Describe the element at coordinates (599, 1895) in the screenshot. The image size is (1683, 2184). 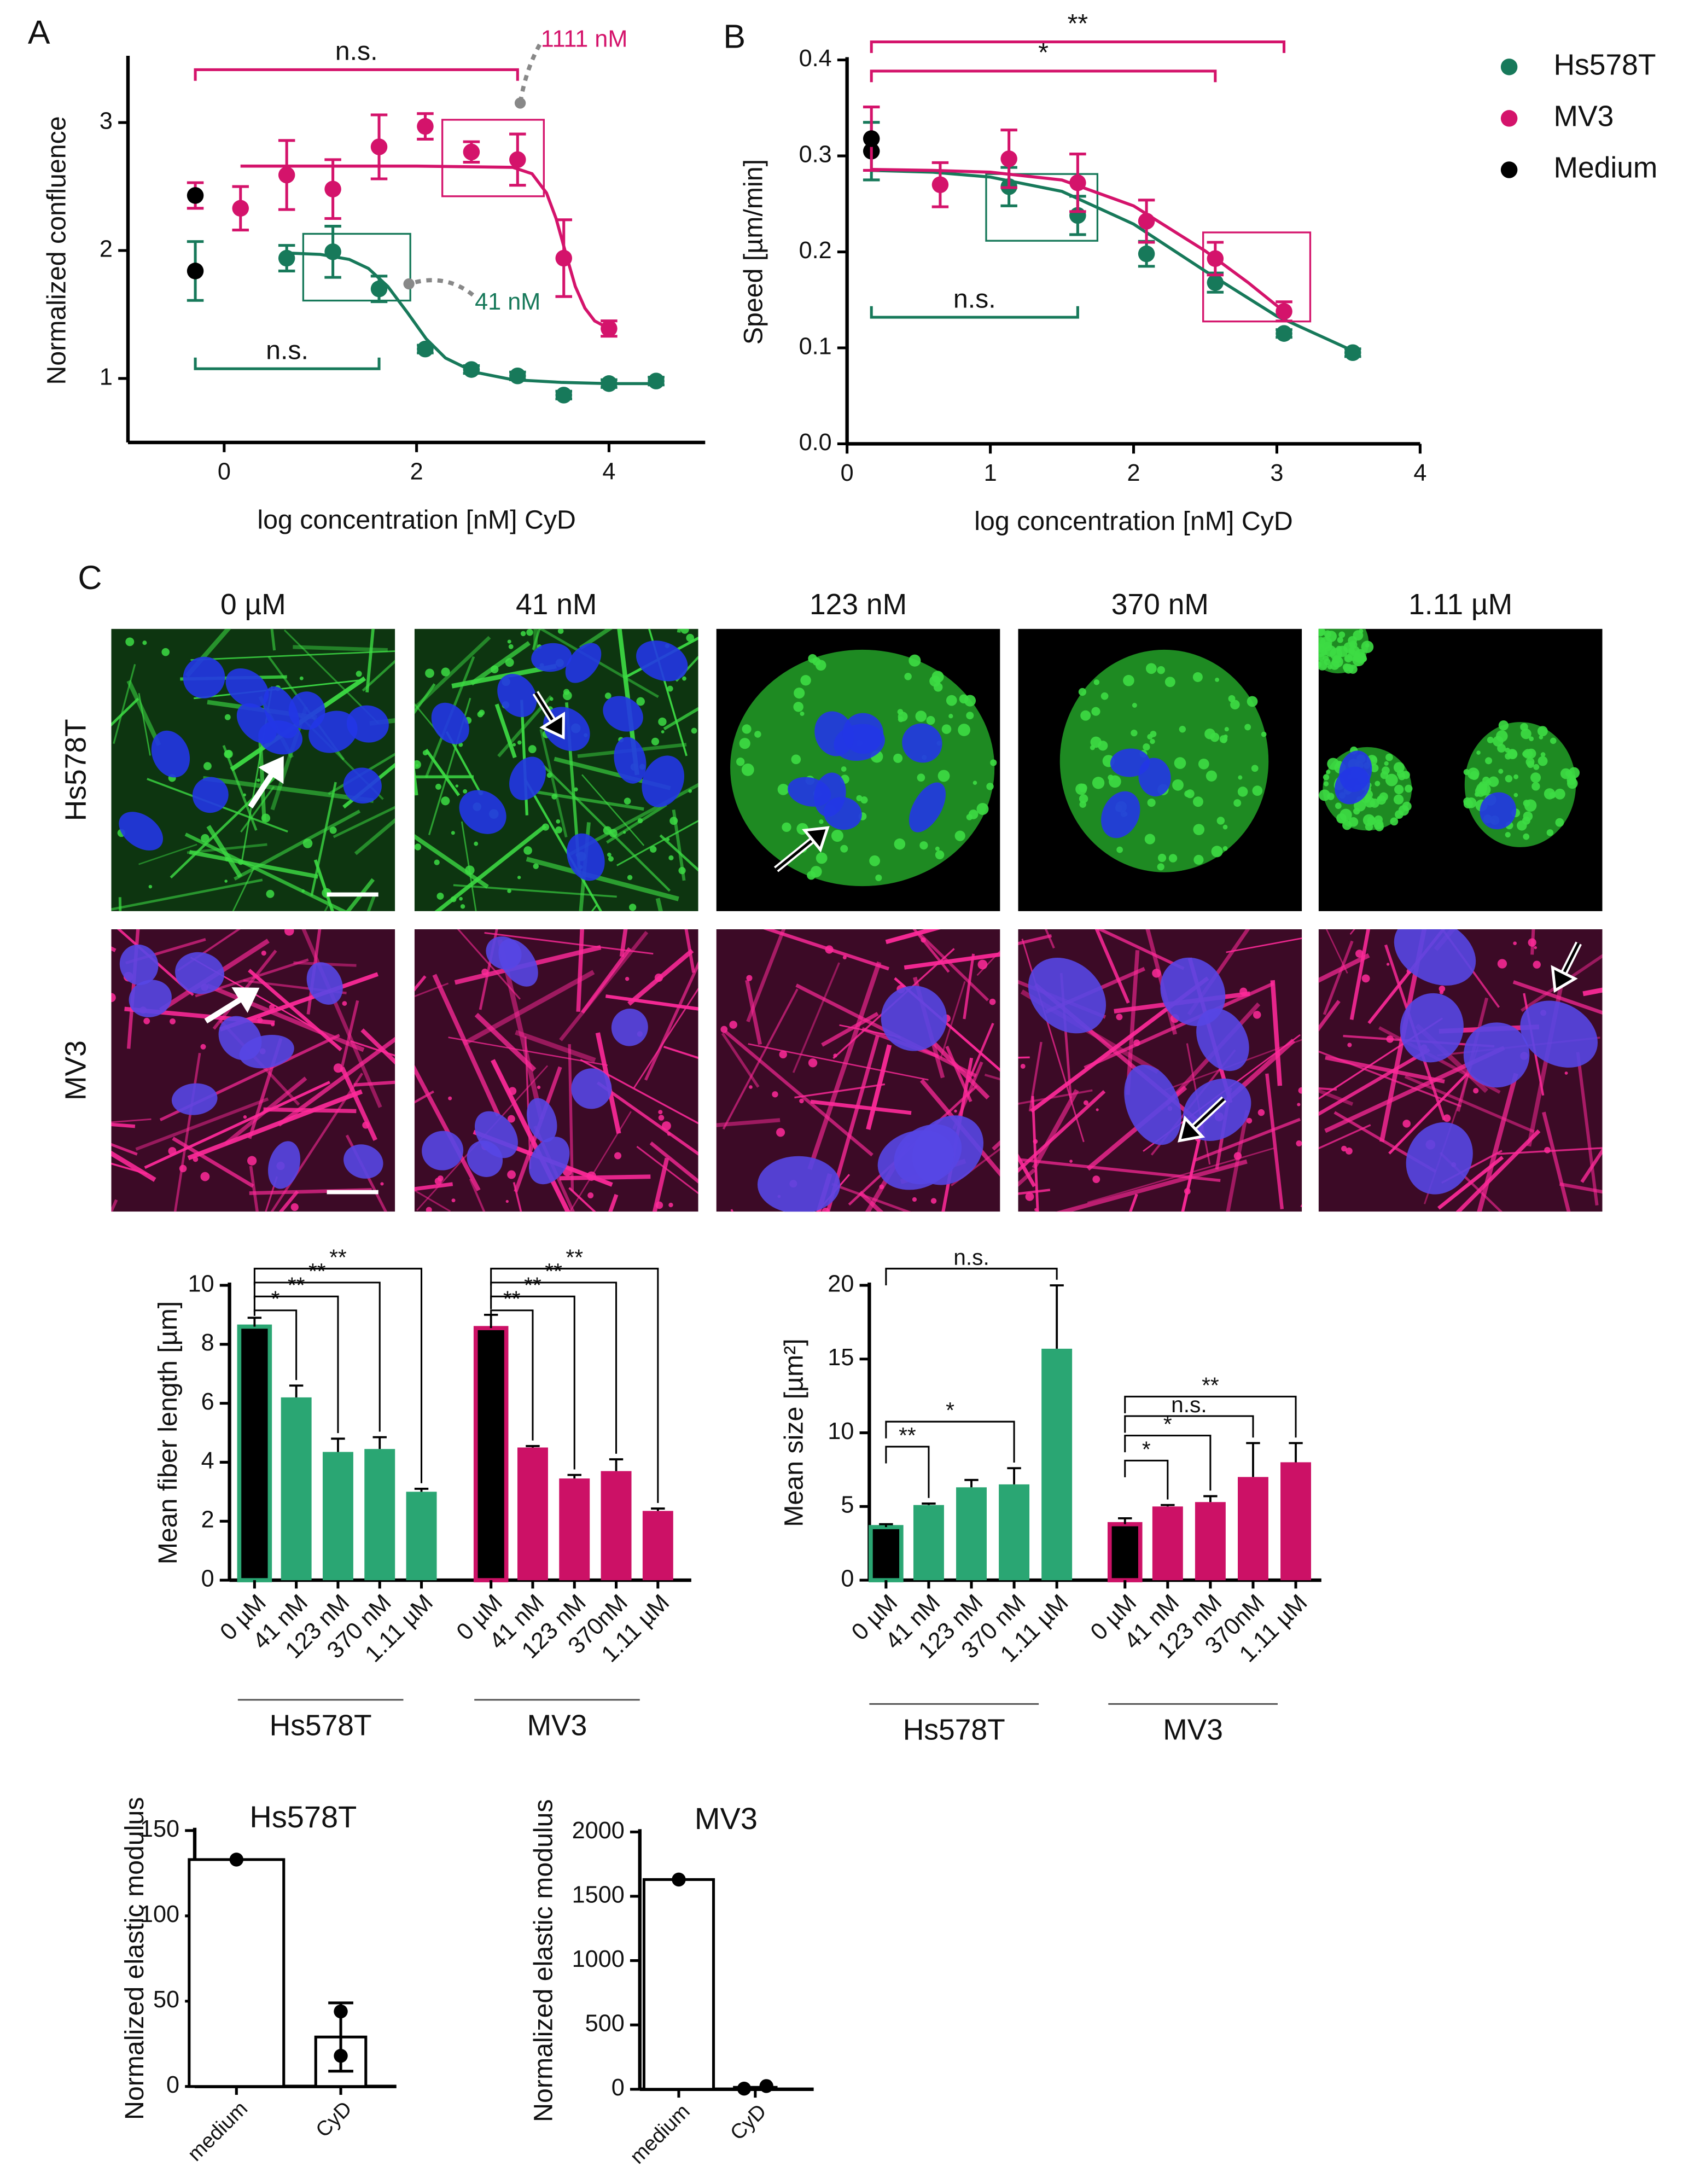
I see `y-tick-label: 1500` at that location.